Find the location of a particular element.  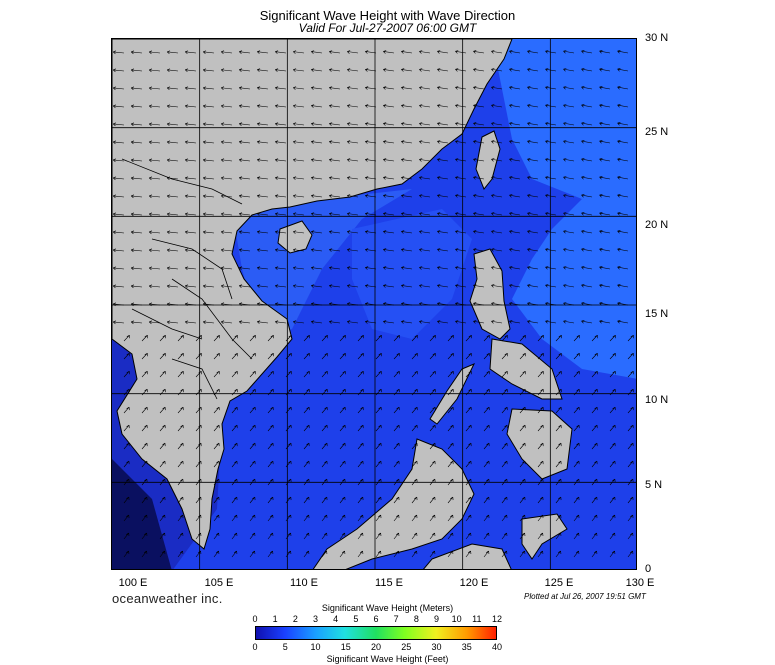

legend-tick: 4 is located at coordinates (336, 619).